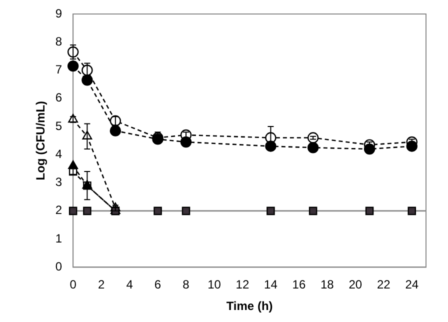 The width and height of the screenshot is (448, 322). Describe the element at coordinates (58, 125) in the screenshot. I see `y-tick-label: 5` at that location.